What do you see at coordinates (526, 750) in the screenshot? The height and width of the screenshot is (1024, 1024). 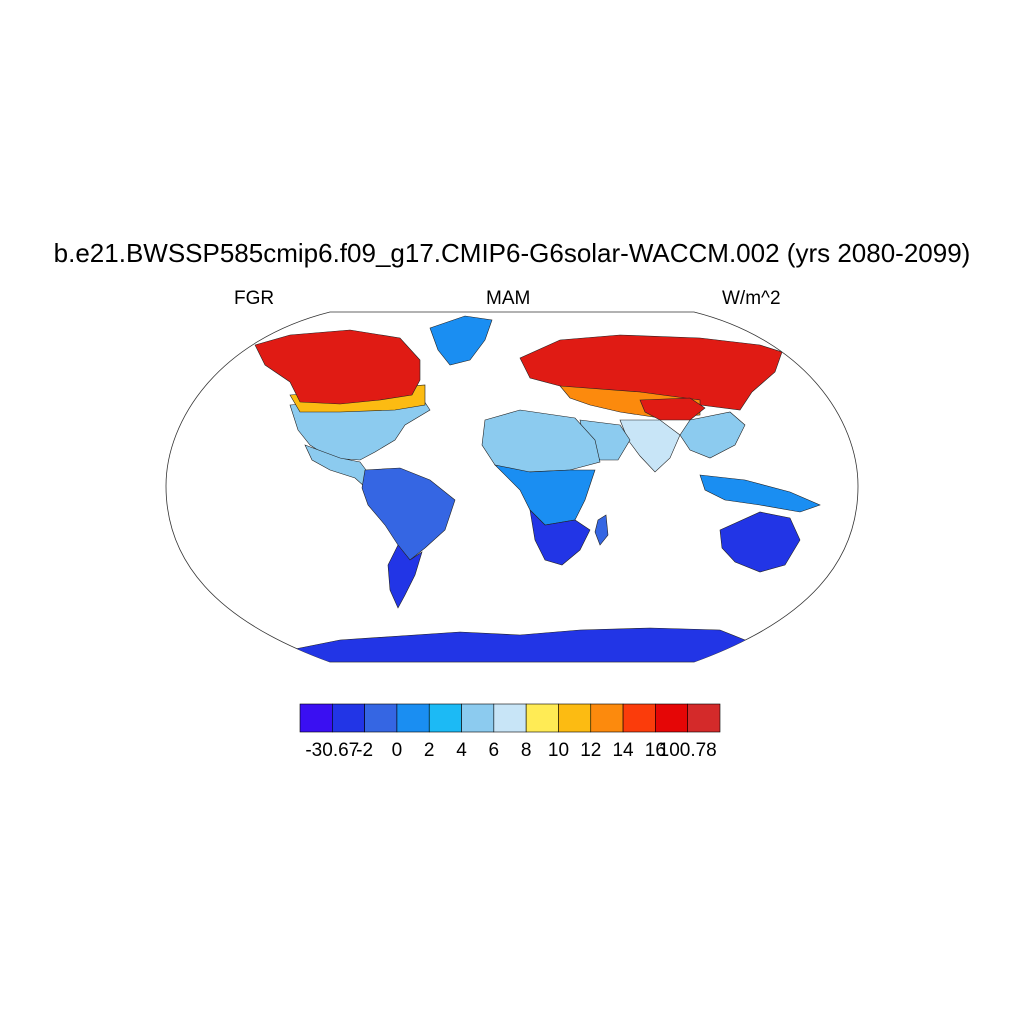 I see `colorbar-tick-label: 8` at bounding box center [526, 750].